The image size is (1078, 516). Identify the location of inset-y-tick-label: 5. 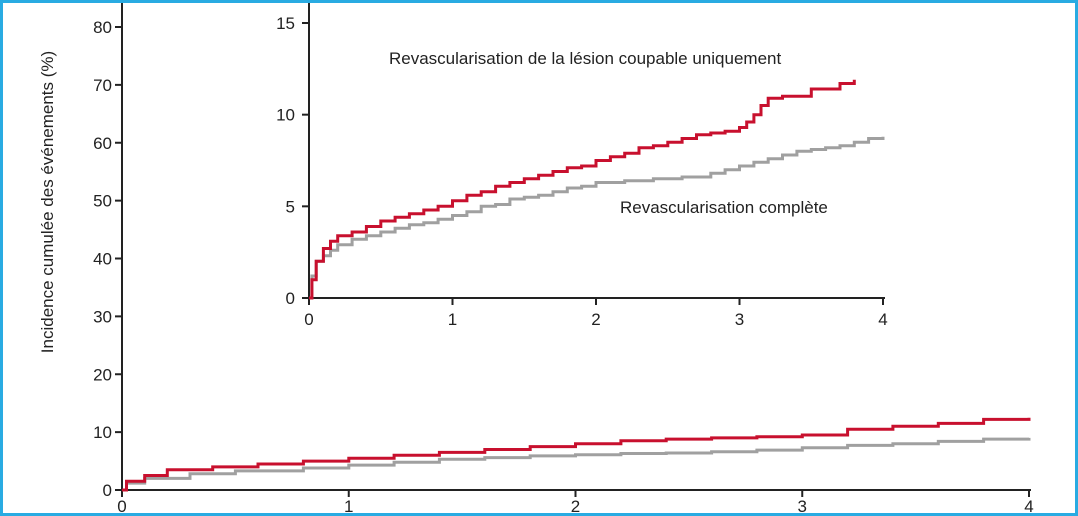
(290, 206).